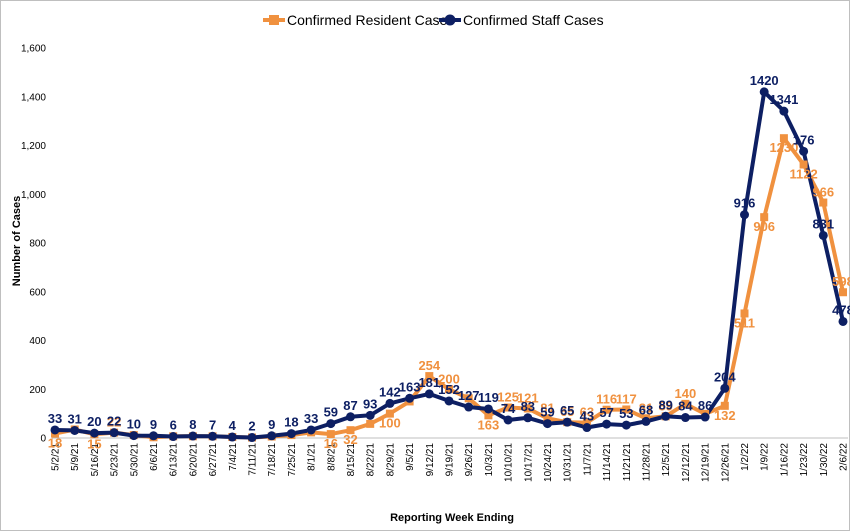 Image resolution: width=850 pixels, height=531 pixels. Describe the element at coordinates (114, 421) in the screenshot. I see `staff-data-label: 22` at that location.